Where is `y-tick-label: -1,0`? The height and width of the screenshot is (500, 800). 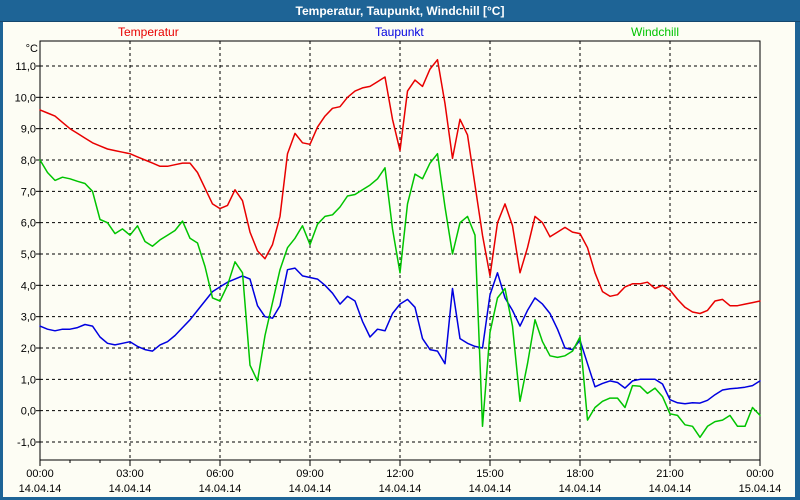 y-tick-label: -1,0 is located at coordinates (26, 443).